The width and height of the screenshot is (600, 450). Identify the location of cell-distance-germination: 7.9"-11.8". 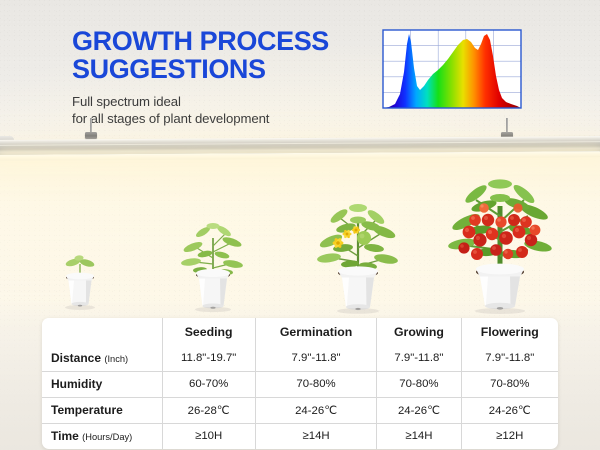
(316, 358).